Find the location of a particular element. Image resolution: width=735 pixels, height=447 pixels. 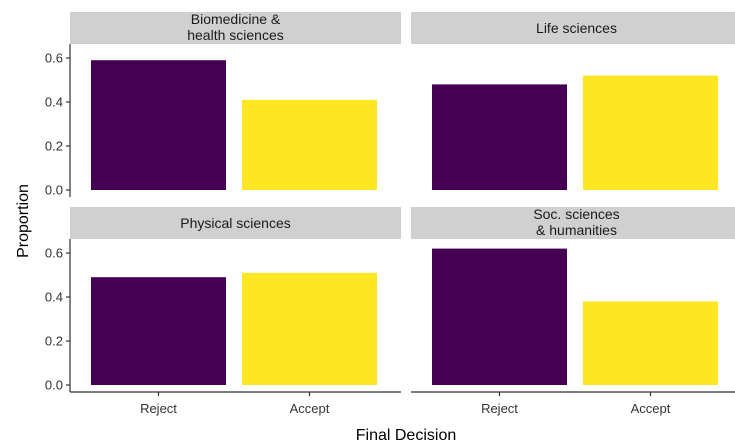

panel-title: Physical sciences is located at coordinates (235, 223).